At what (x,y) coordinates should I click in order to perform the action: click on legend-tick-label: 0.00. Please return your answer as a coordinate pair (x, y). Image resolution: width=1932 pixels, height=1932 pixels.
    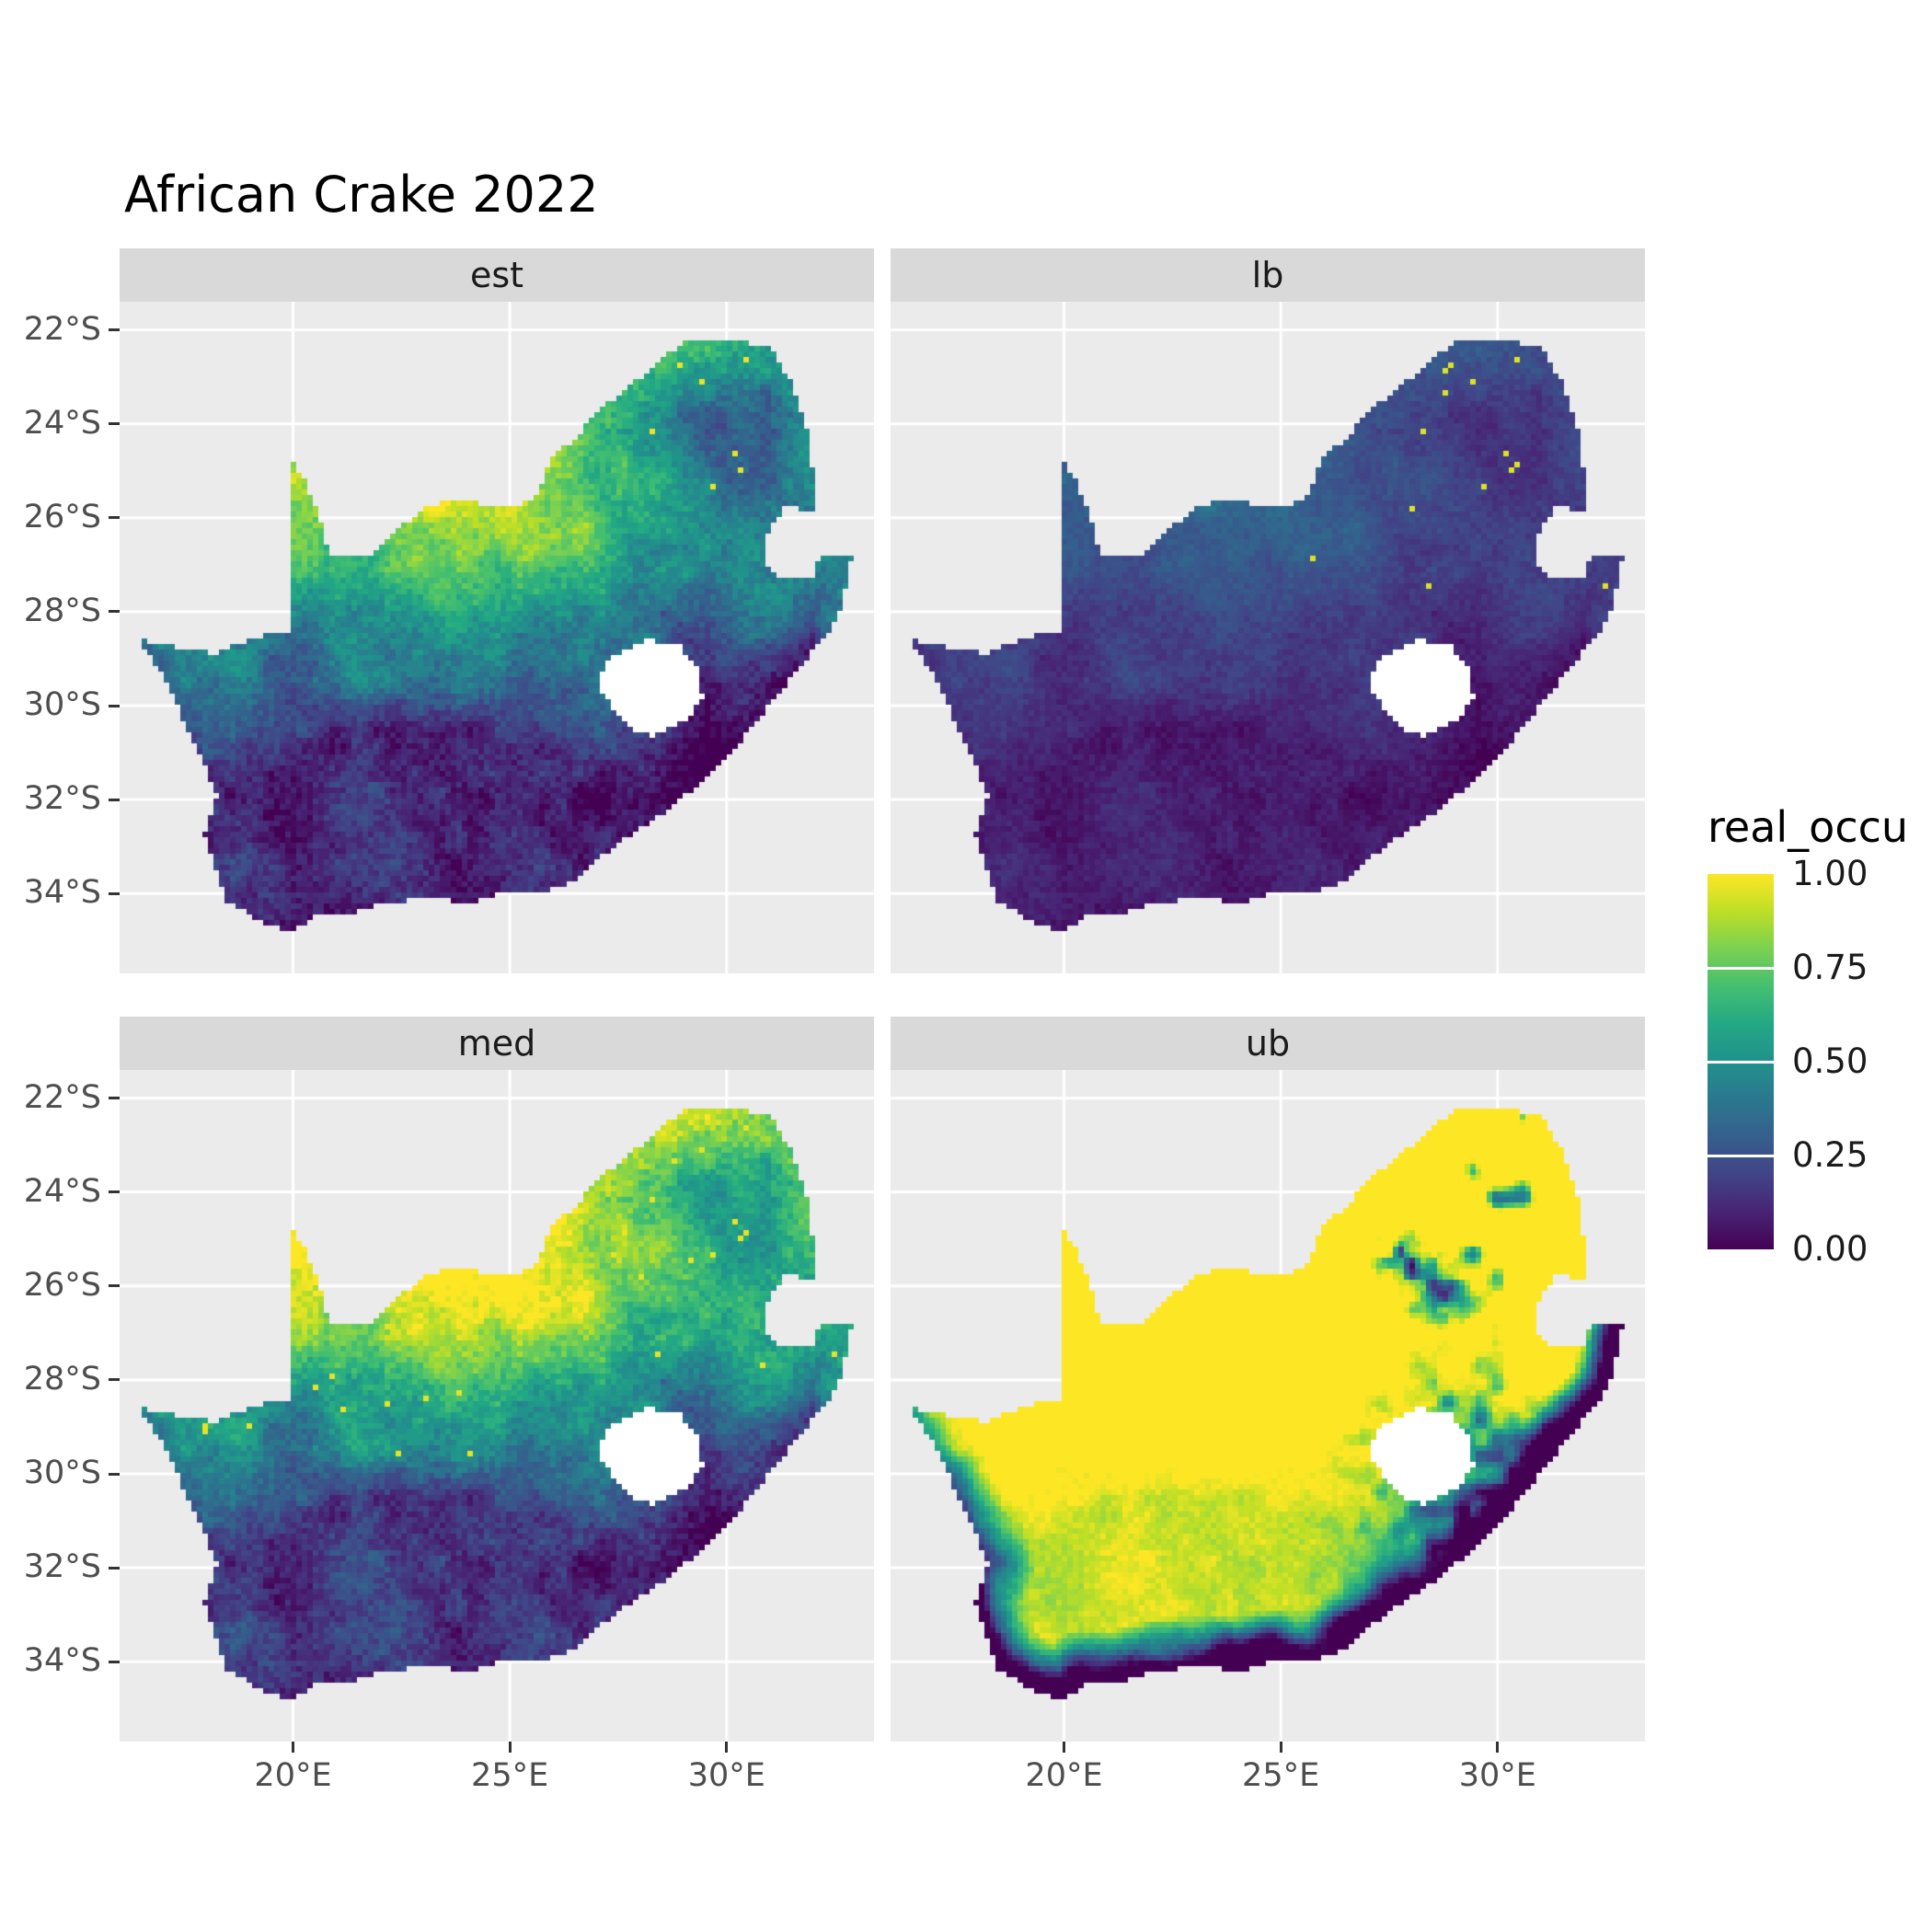
    Looking at the image, I should click on (1830, 1249).